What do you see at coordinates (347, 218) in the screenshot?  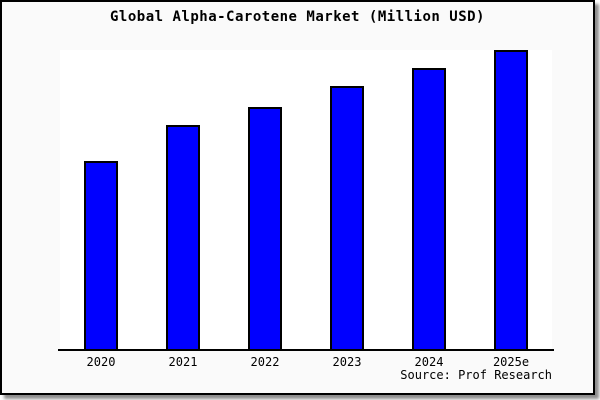 I see `bar-2023` at bounding box center [347, 218].